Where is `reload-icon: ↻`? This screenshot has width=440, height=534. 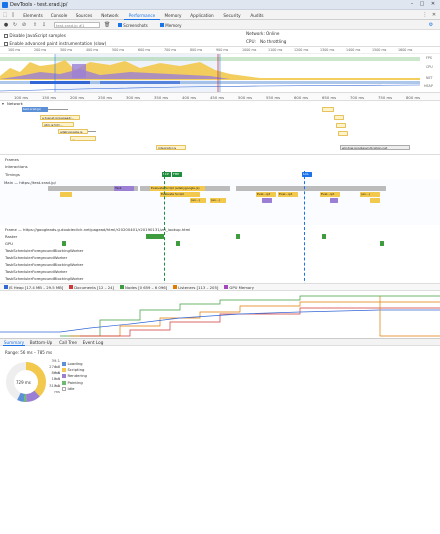 reload-icon: ↻ is located at coordinates (15, 25).